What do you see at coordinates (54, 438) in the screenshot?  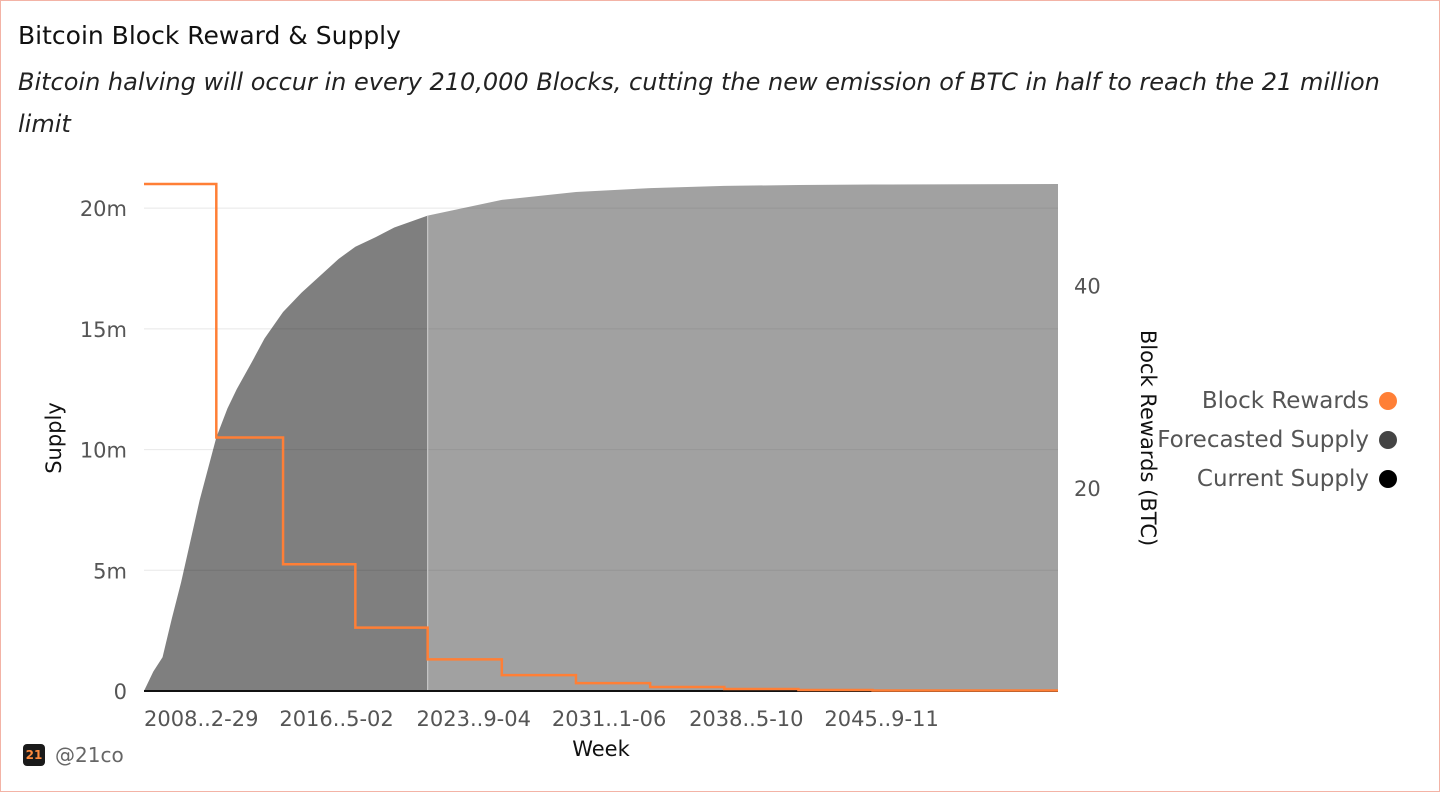 I see `y-axis-label: Supply` at bounding box center [54, 438].